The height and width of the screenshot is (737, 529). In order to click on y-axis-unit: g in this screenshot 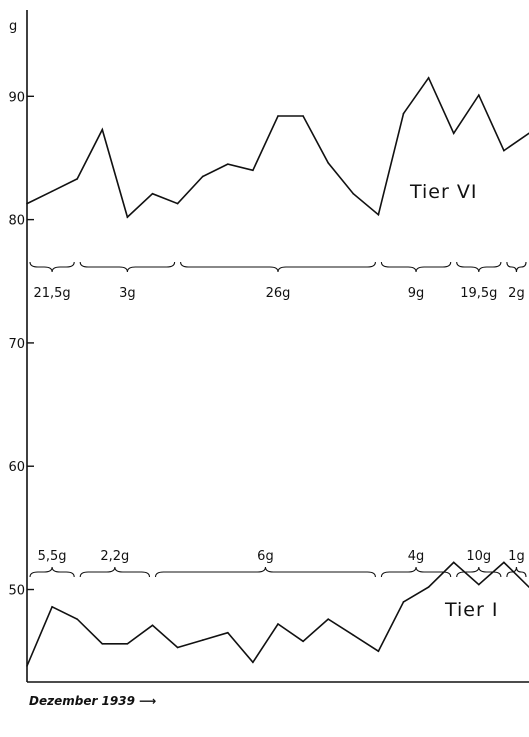, I will do `click(13, 26)`.